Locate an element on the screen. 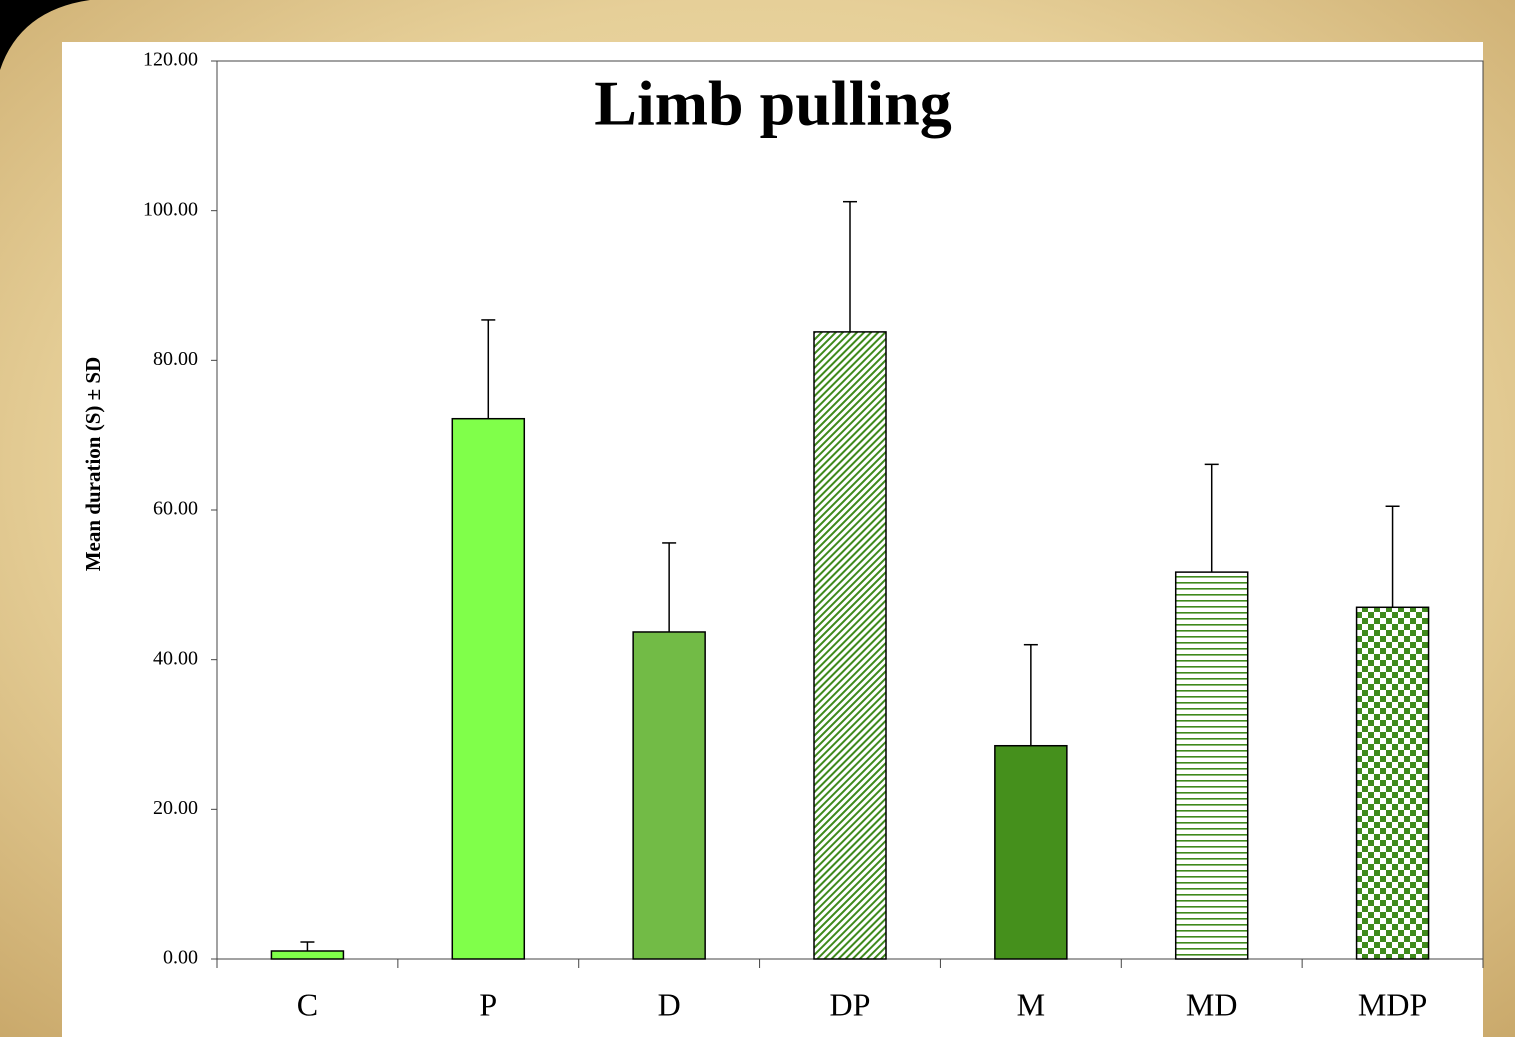 This screenshot has width=1515, height=1037. x-tick-label: DP is located at coordinates (850, 1004).